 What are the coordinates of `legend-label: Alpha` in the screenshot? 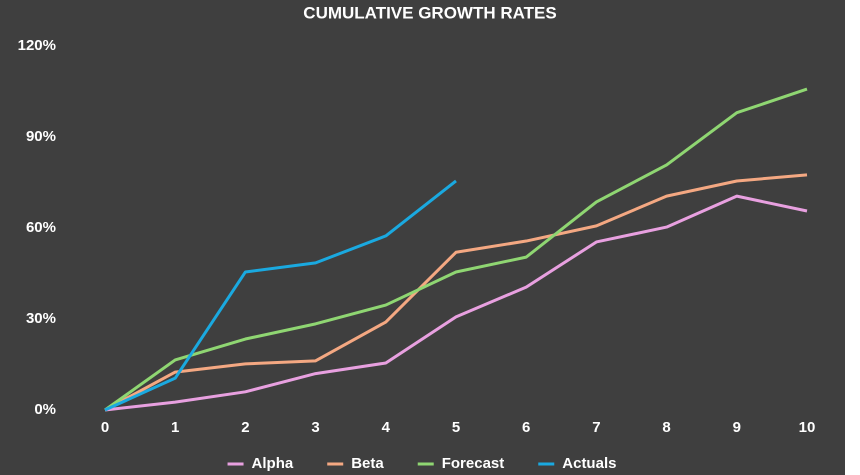 It's located at (273, 463).